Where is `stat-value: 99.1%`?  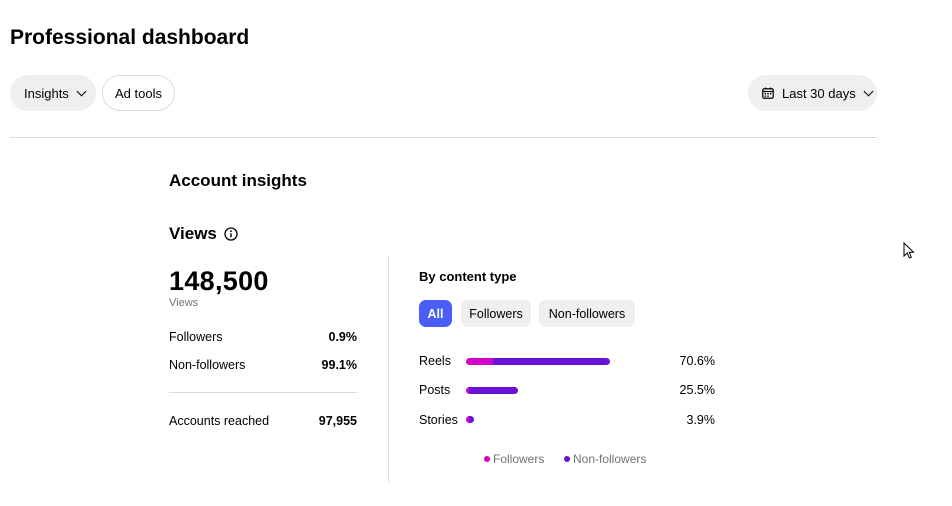
stat-value: 99.1% is located at coordinates (339, 365).